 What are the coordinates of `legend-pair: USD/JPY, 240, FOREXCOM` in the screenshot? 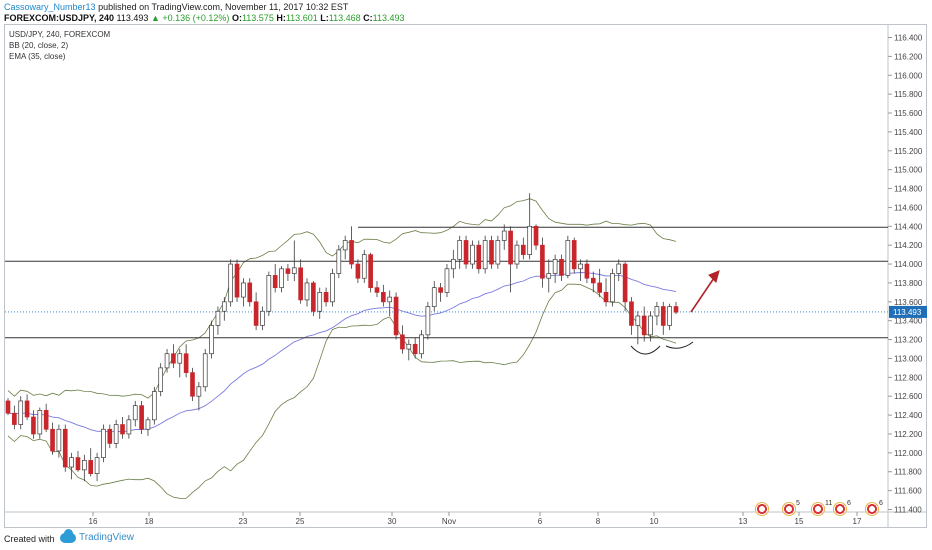 It's located at (60, 34).